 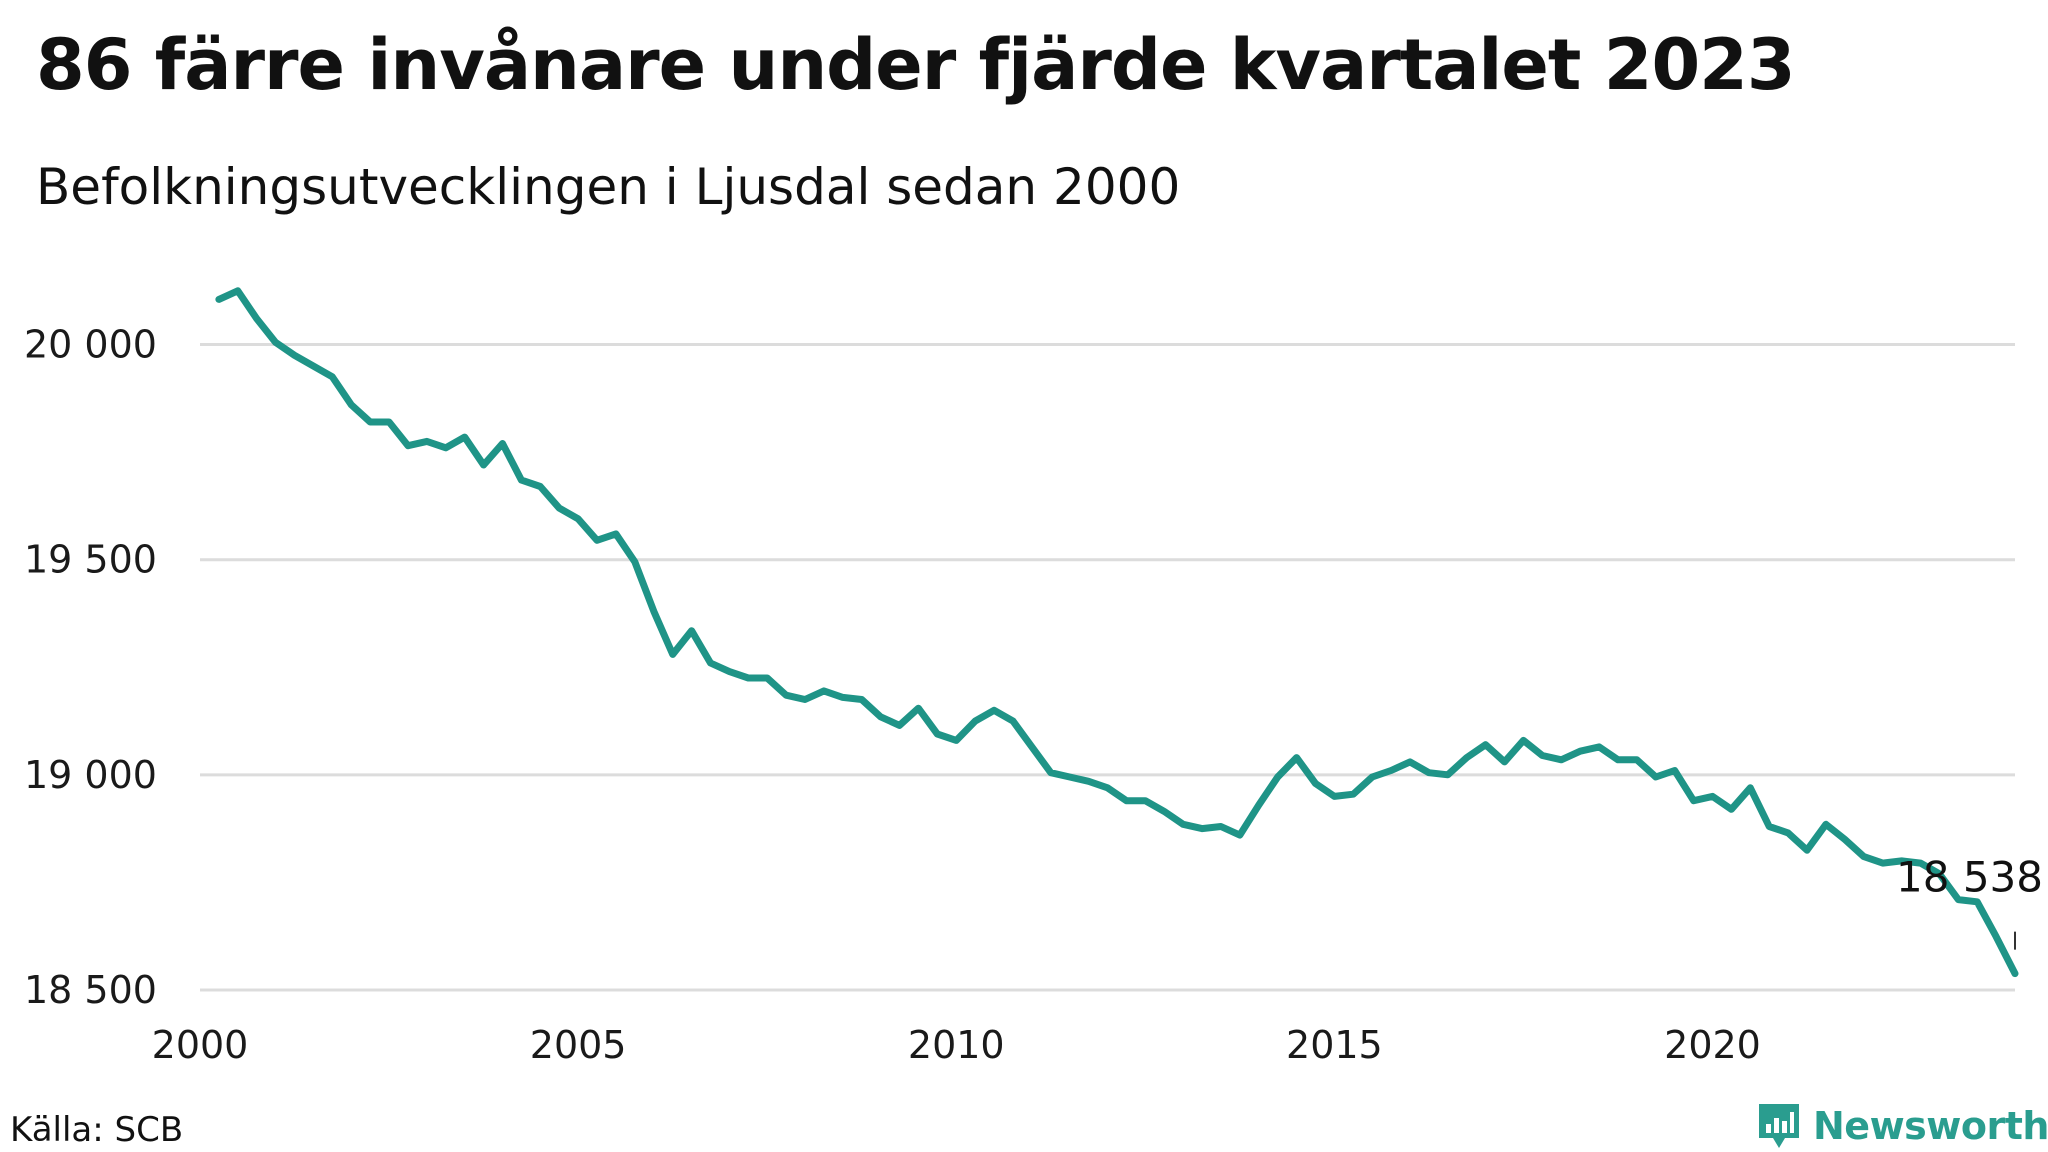 I want to click on y-tick-label: 18 500, so click(x=90, y=990).